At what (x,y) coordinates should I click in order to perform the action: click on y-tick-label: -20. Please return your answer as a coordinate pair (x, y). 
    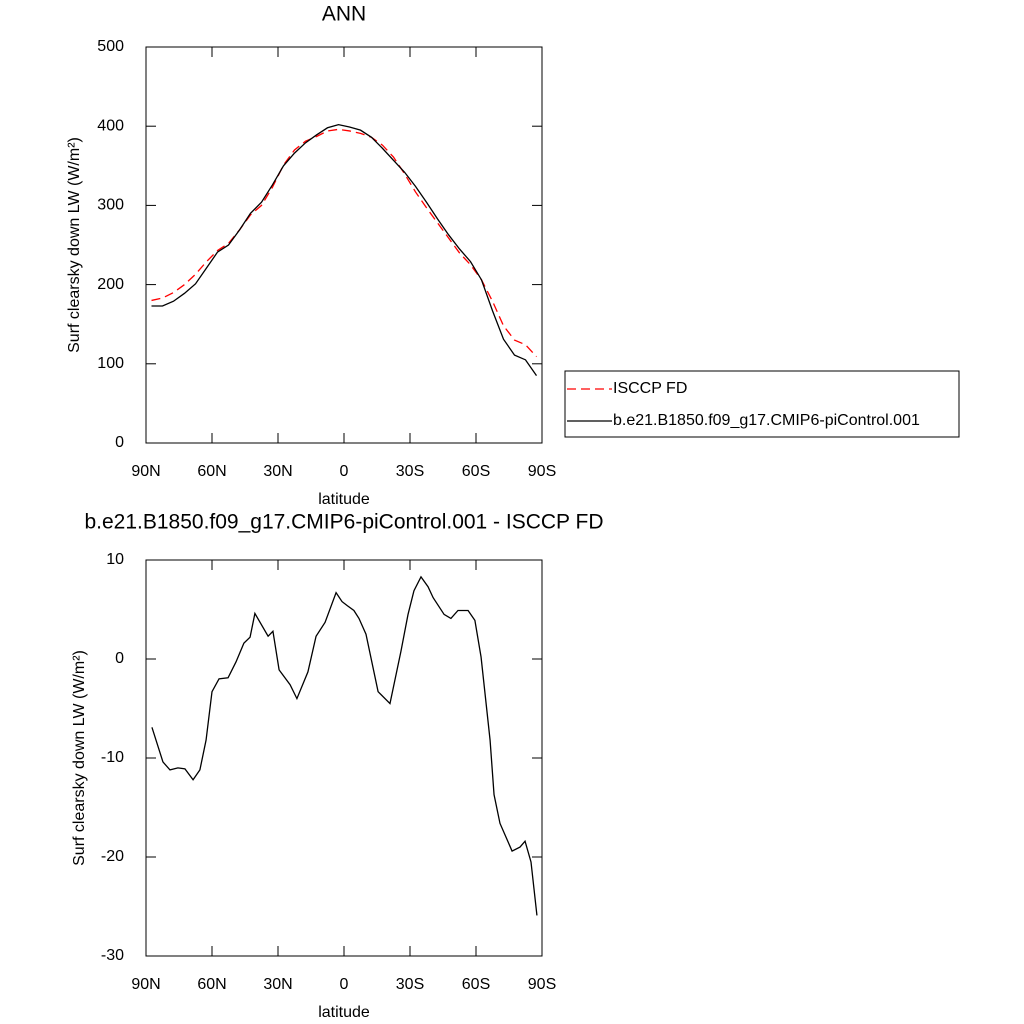
    Looking at the image, I should click on (112, 856).